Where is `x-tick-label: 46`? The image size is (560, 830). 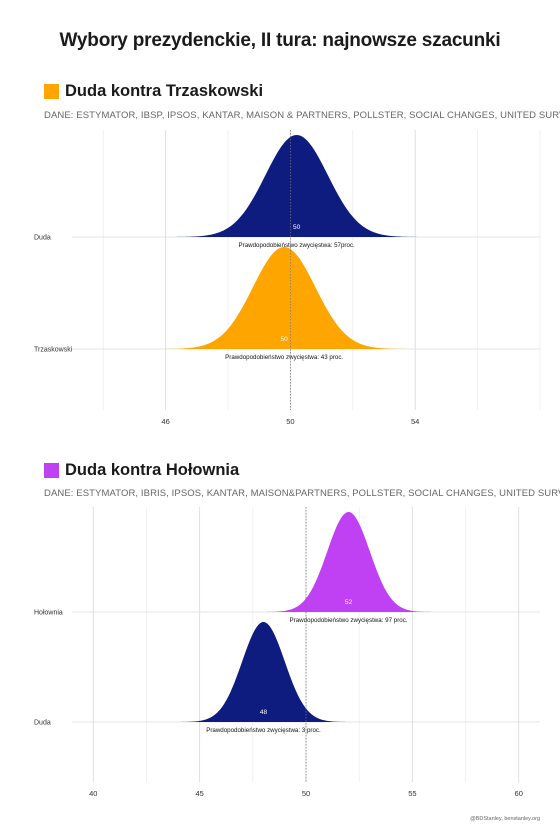
x-tick-label: 46 is located at coordinates (165, 421).